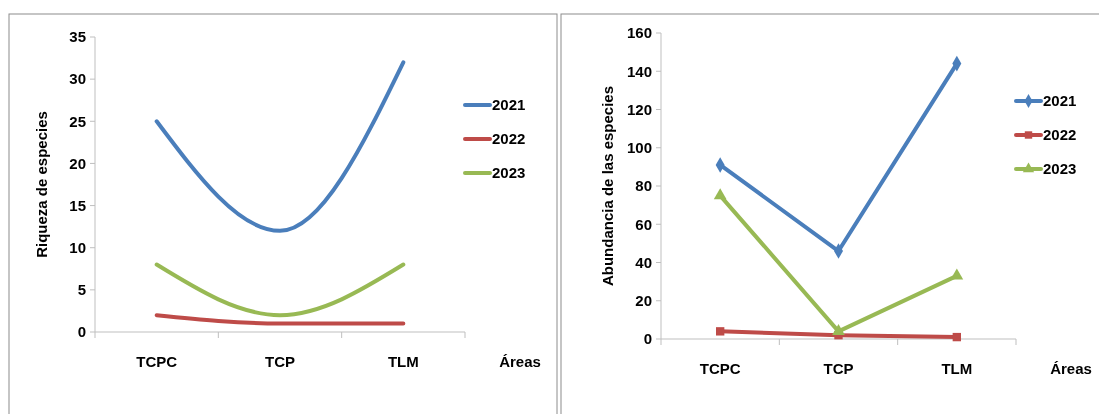 This screenshot has width=1099, height=414. I want to click on y-axis-title: Abundancia de las especies, so click(607, 186).